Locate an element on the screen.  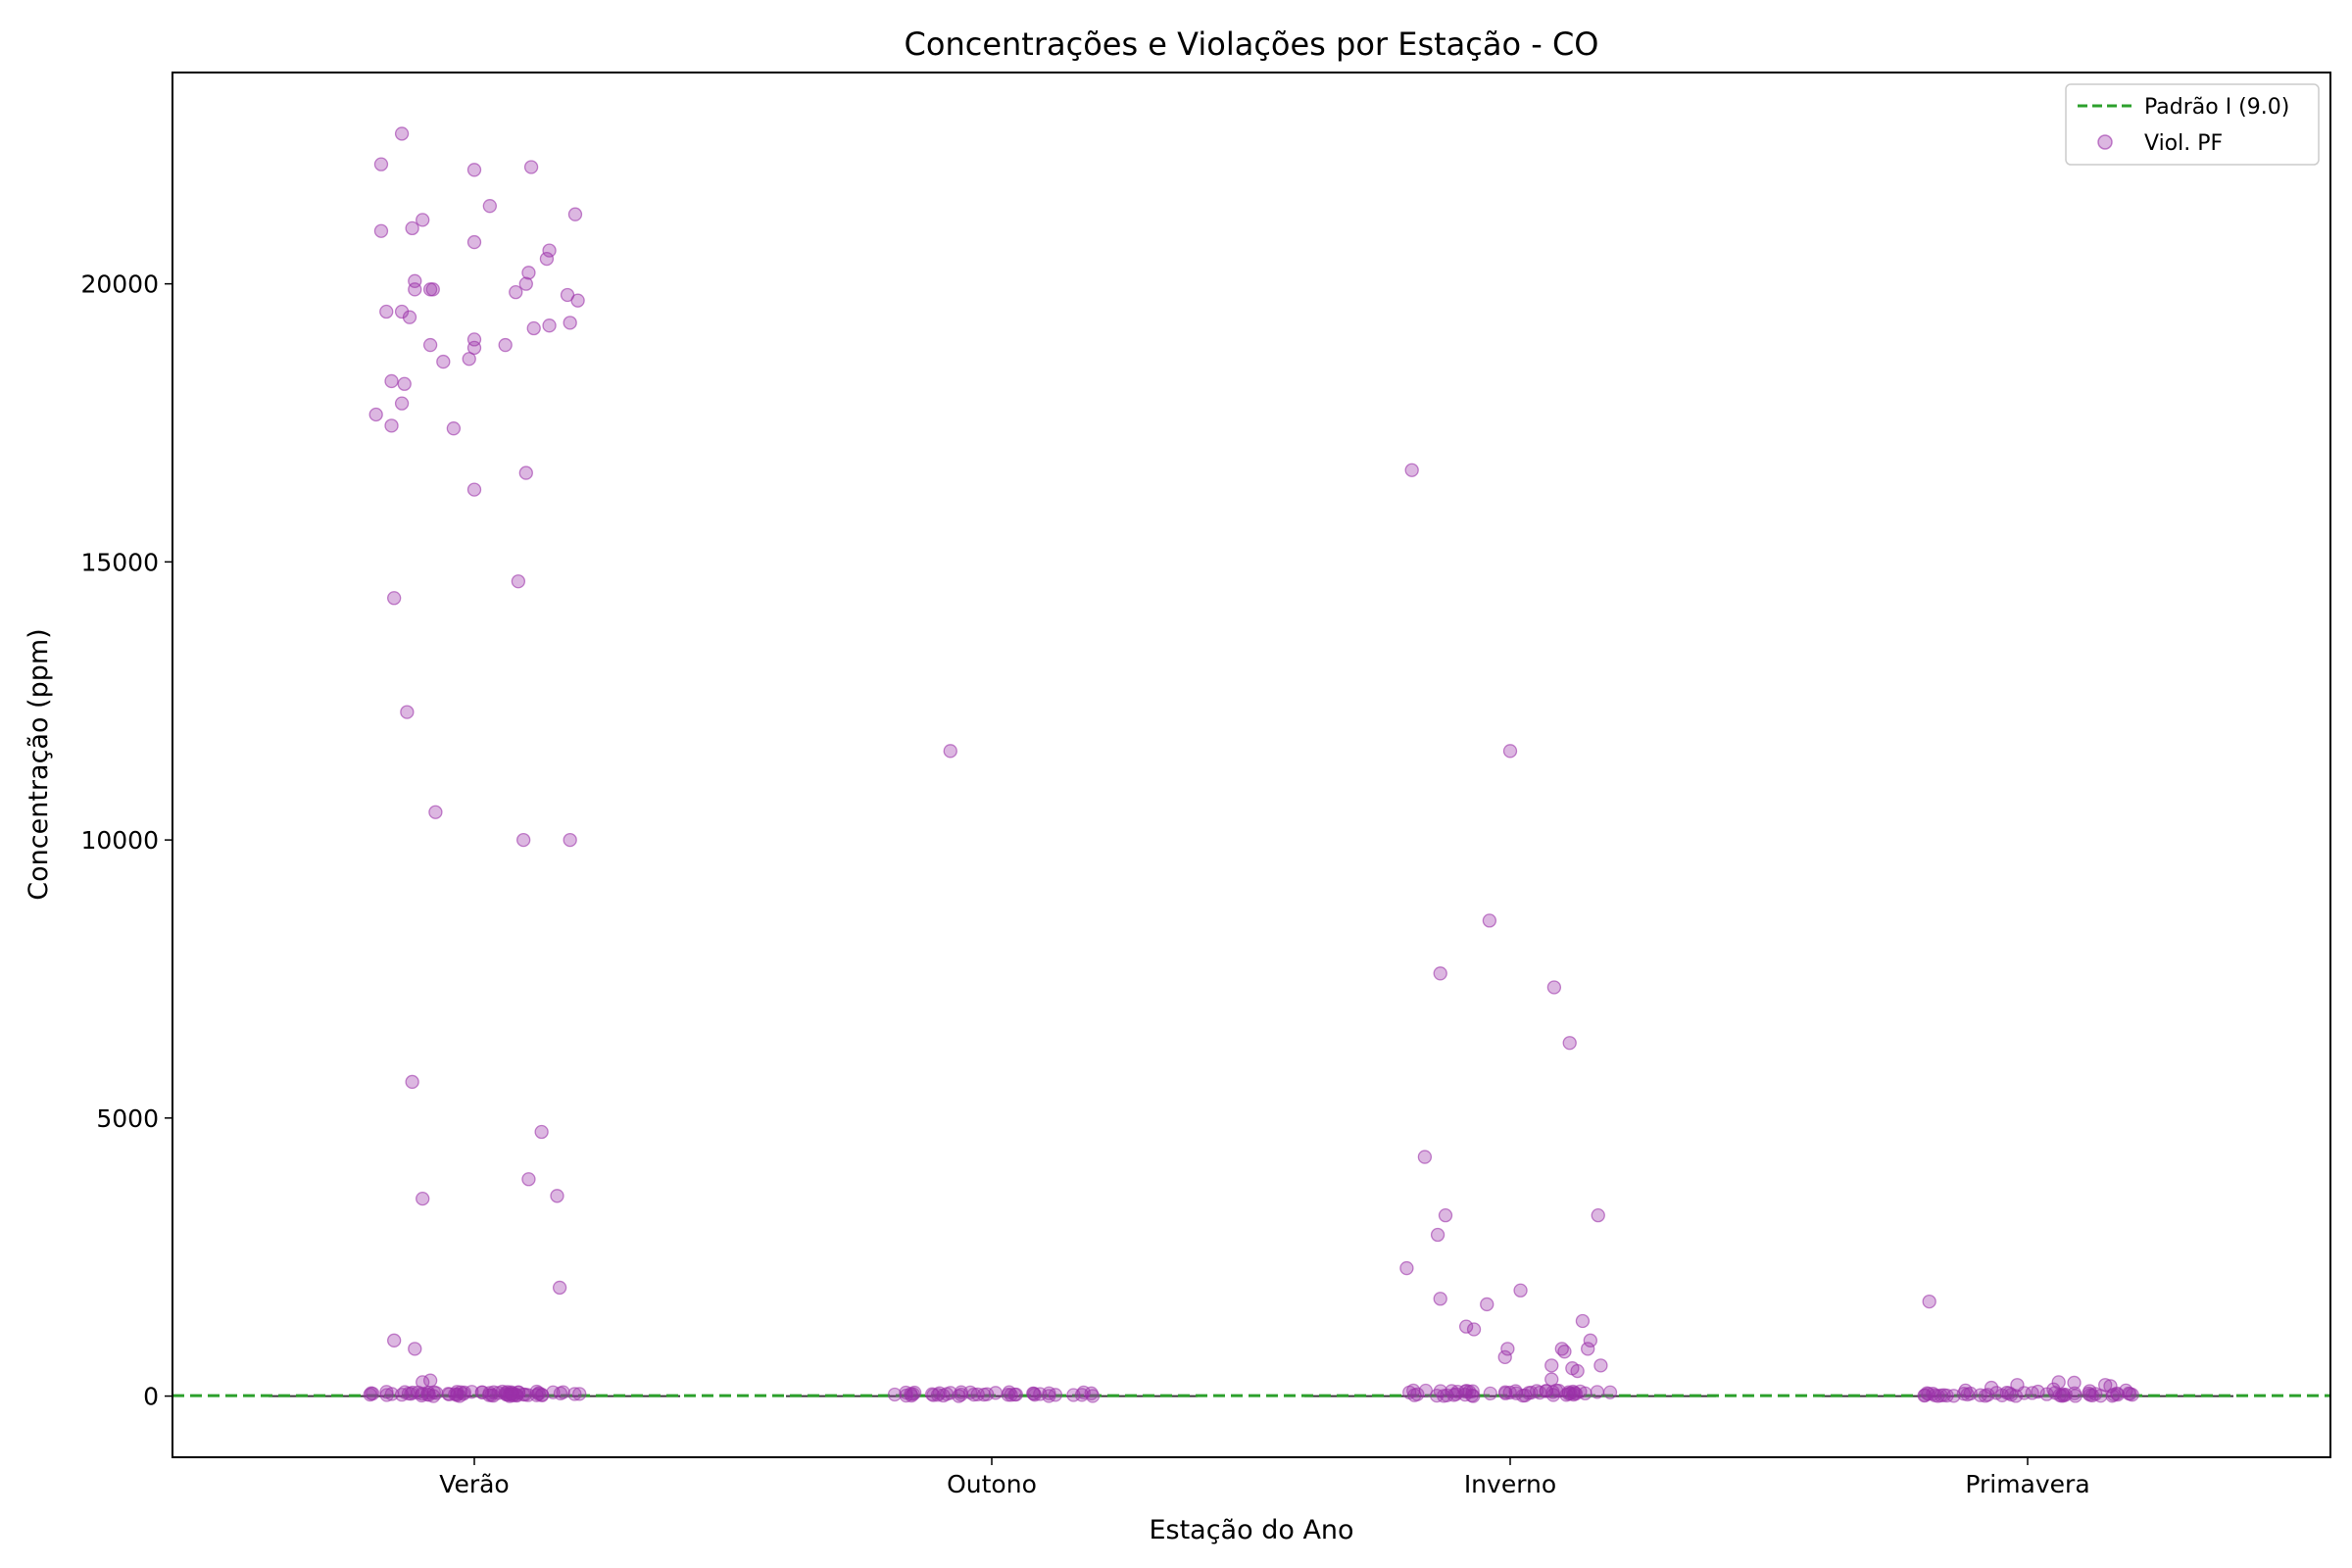
x-axis: Verão Outono Inverno Primavera is located at coordinates (1264, 1477).